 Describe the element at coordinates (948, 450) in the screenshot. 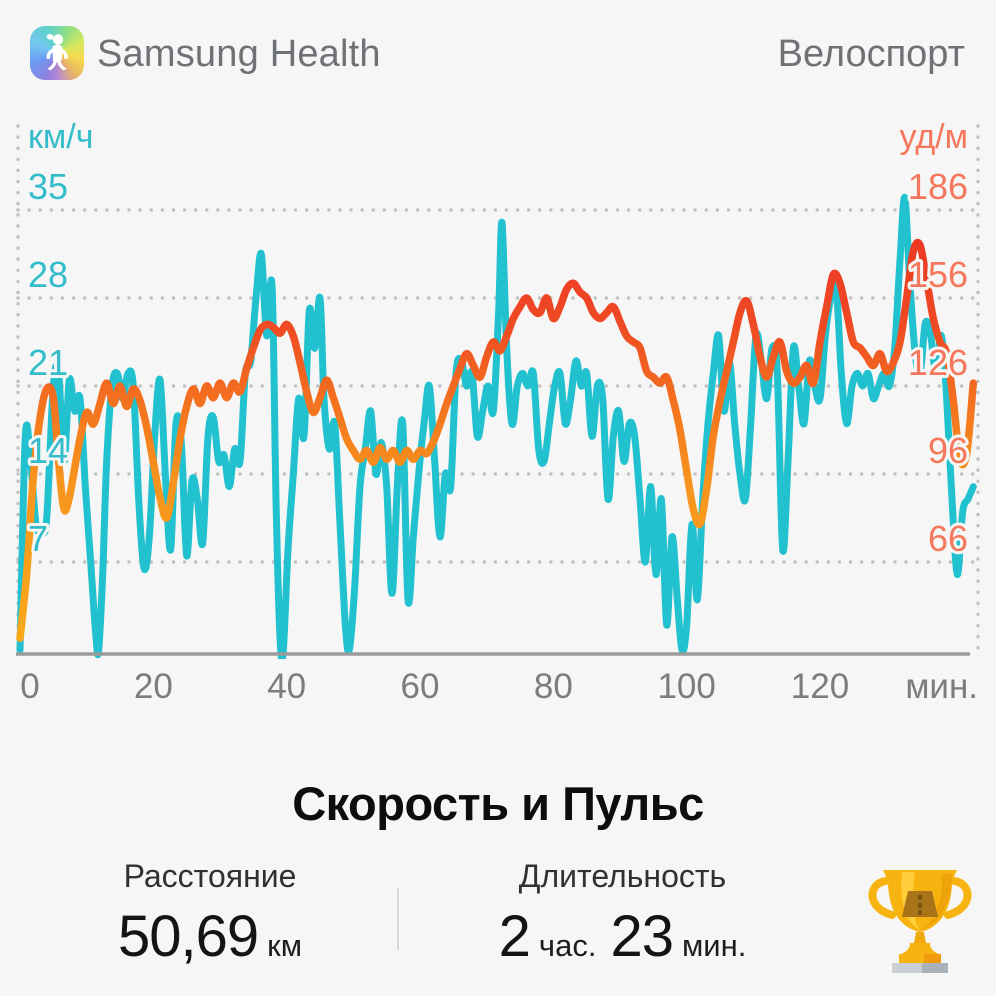

I see `svg-text: 96` at that location.